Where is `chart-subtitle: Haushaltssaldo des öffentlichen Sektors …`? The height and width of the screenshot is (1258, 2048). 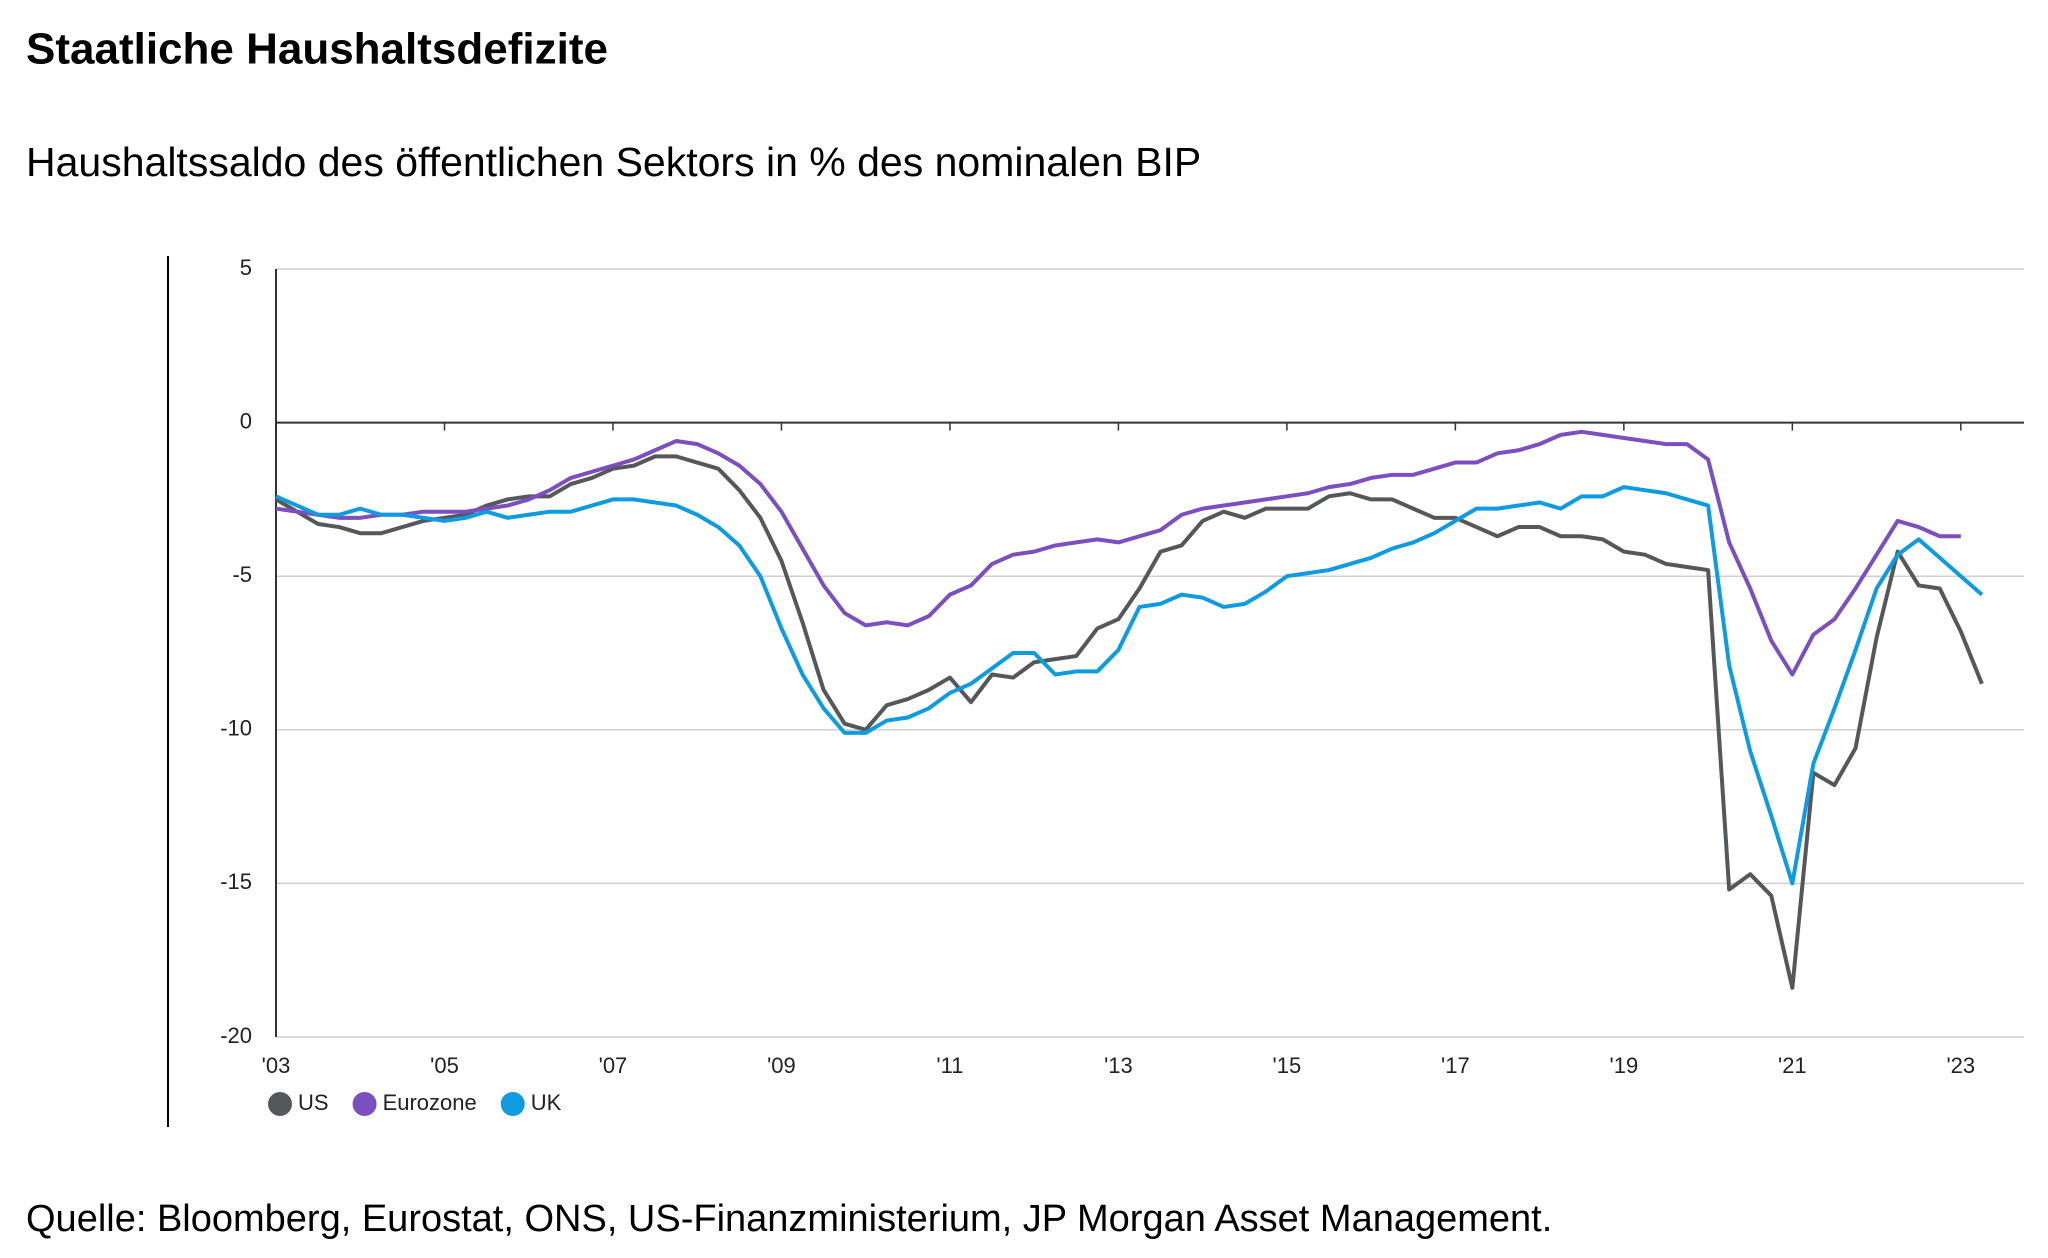
chart-subtitle: Haushaltssaldo des öffentlichen Sektors … is located at coordinates (613, 162).